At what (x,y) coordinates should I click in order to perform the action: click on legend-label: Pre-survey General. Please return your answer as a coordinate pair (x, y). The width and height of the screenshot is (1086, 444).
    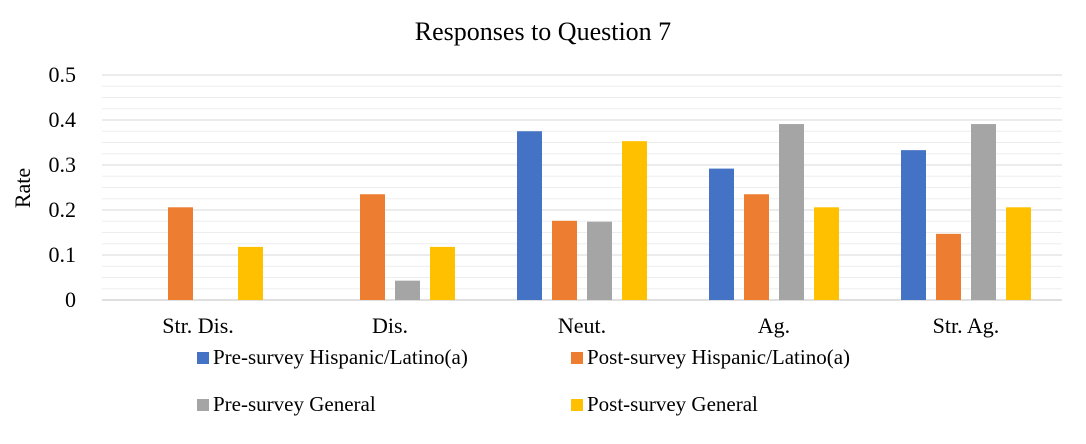
    Looking at the image, I should click on (294, 404).